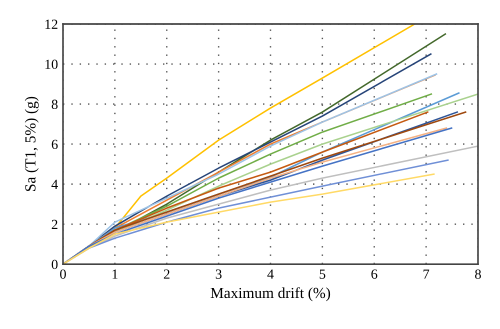 The height and width of the screenshot is (329, 500). What do you see at coordinates (270, 294) in the screenshot?
I see `x-axis-title: Maximum drift (%)` at bounding box center [270, 294].